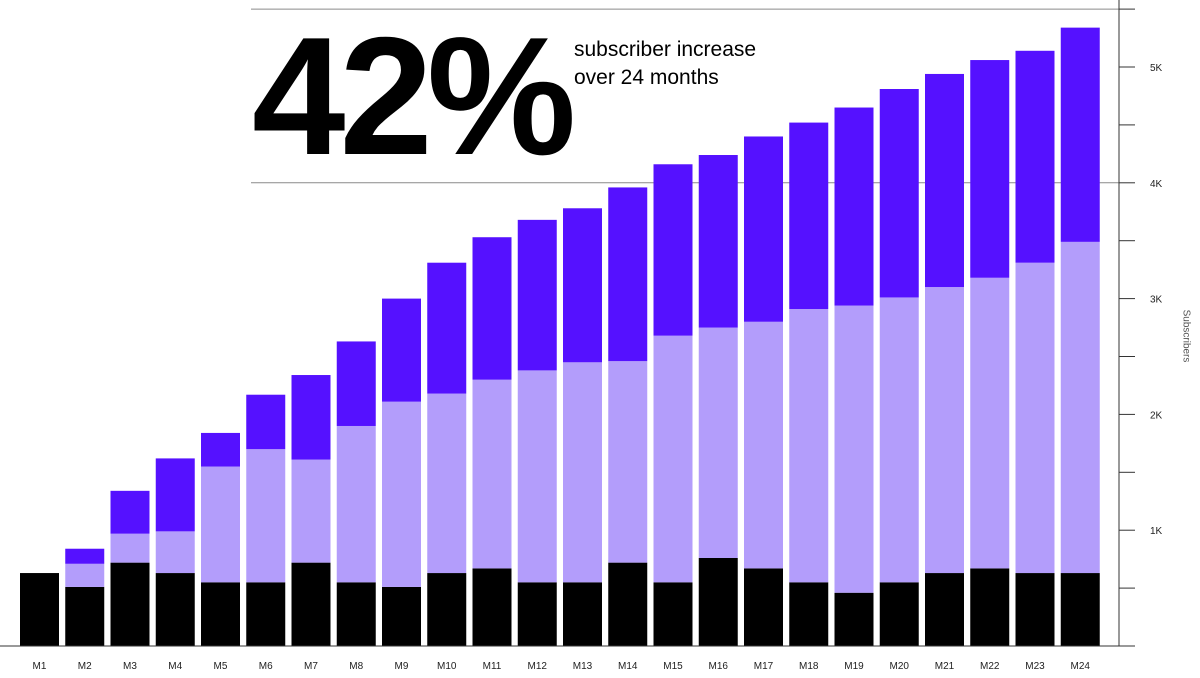 Image resolution: width=1200 pixels, height=678 pixels. I want to click on y-tick-label-4k: 4K, so click(1156, 184).